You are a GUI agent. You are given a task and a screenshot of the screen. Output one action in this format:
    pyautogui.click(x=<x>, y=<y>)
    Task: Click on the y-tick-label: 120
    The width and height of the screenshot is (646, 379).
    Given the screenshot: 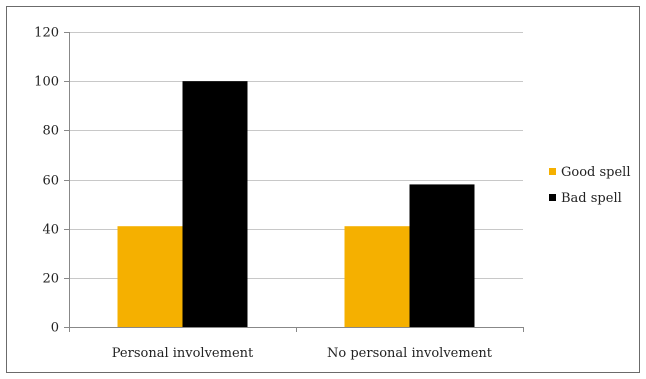 What is the action you would take?
    pyautogui.click(x=46, y=33)
    